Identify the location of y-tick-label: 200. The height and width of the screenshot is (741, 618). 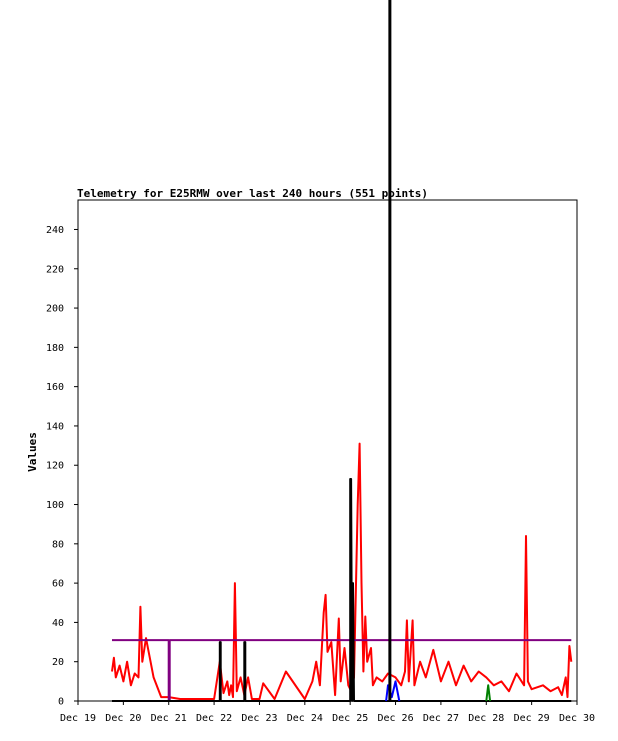
(55, 309).